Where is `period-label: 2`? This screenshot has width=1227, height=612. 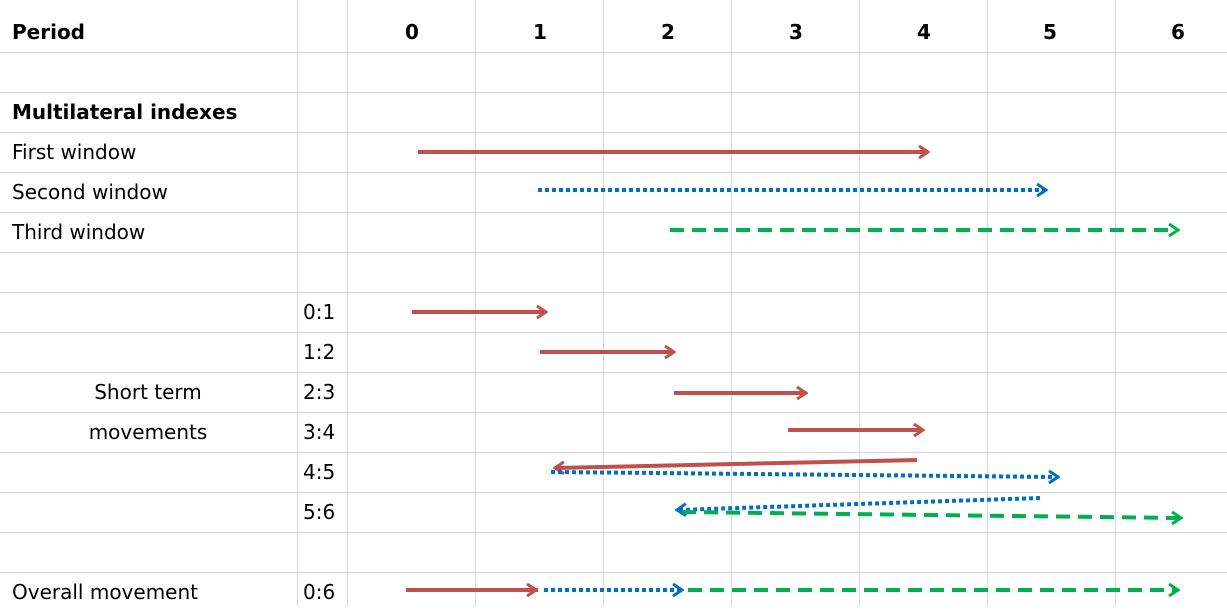 period-label: 2 is located at coordinates (668, 32).